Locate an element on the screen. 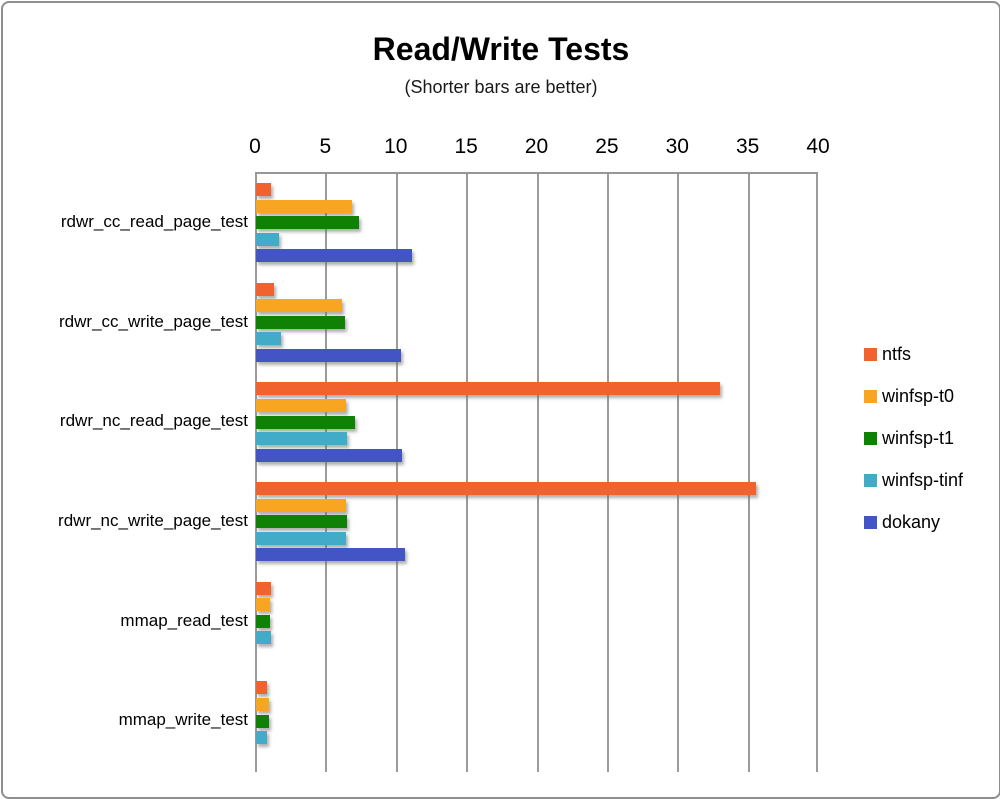  legend-item-winfsp-t1: winfsp-t1 is located at coordinates (913, 437).